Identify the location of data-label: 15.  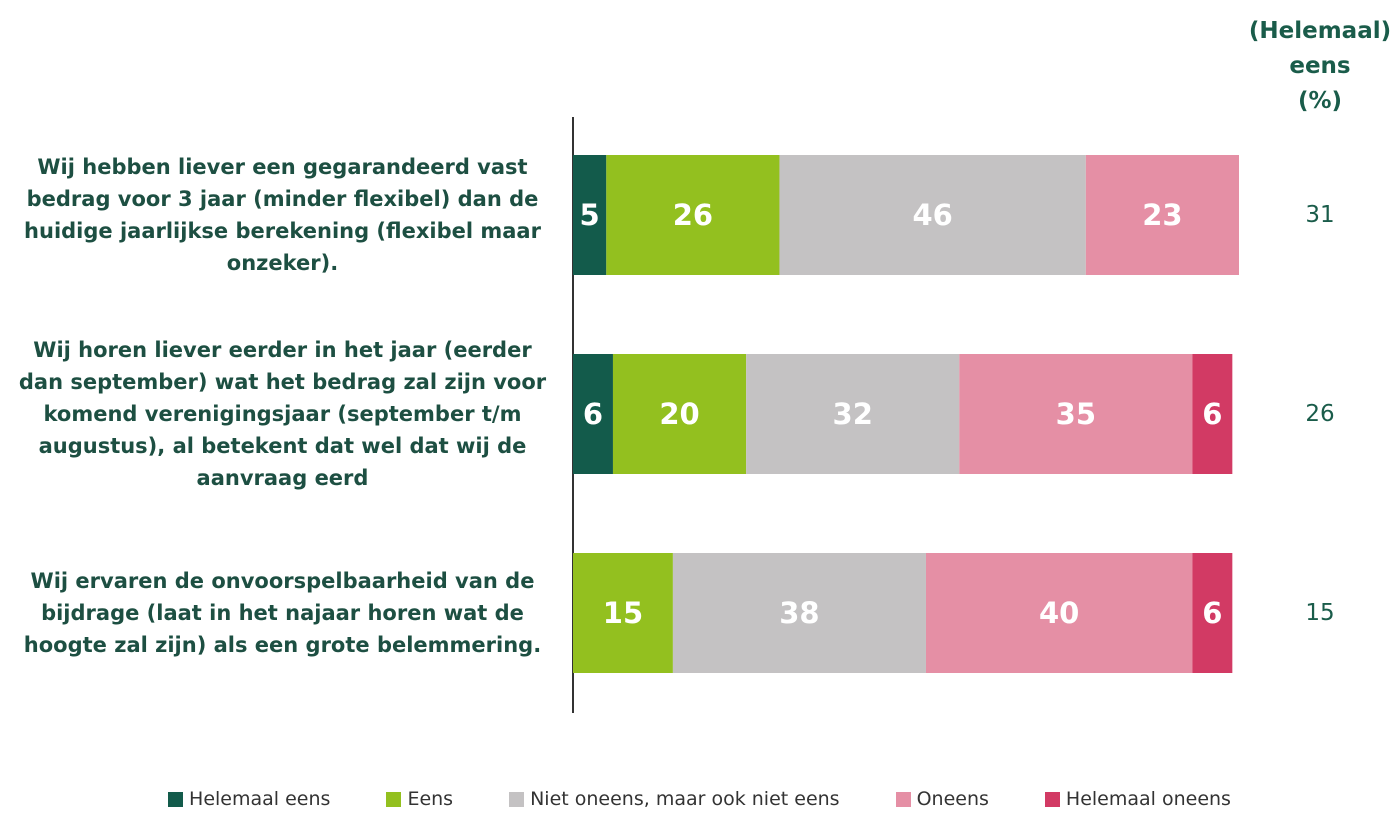
(623, 613).